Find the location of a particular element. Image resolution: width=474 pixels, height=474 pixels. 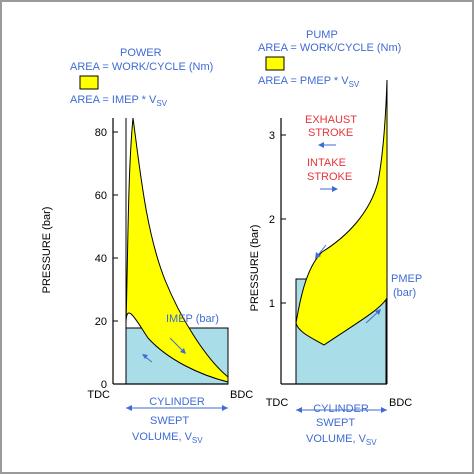

exhaust-label: EXHAUST is located at coordinates (331, 120).